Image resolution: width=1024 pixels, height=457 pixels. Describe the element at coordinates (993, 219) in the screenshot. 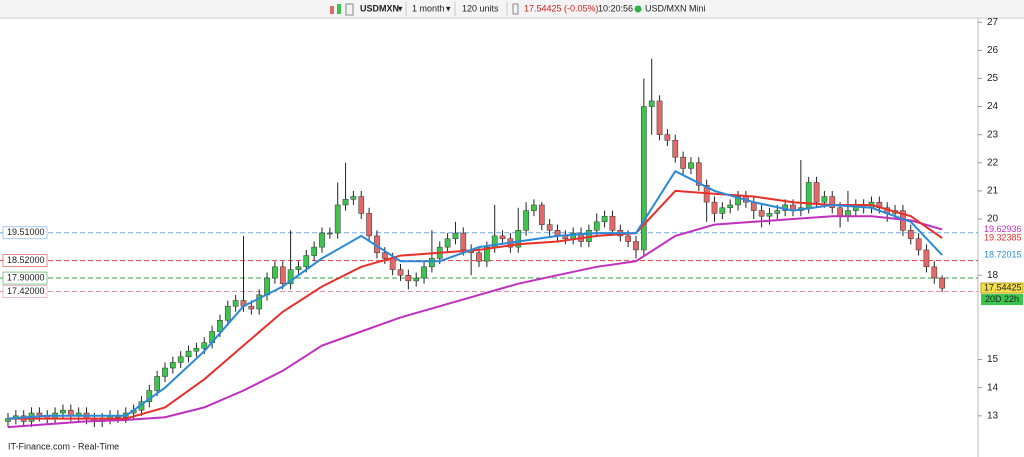

I see `y-tick-label: 20` at that location.